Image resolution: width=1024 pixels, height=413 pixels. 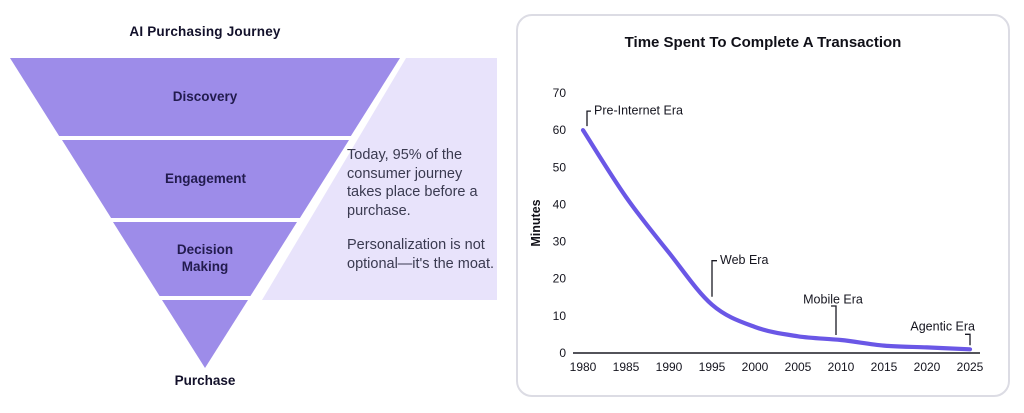 I want to click on svg-text: 50, so click(x=560, y=167).